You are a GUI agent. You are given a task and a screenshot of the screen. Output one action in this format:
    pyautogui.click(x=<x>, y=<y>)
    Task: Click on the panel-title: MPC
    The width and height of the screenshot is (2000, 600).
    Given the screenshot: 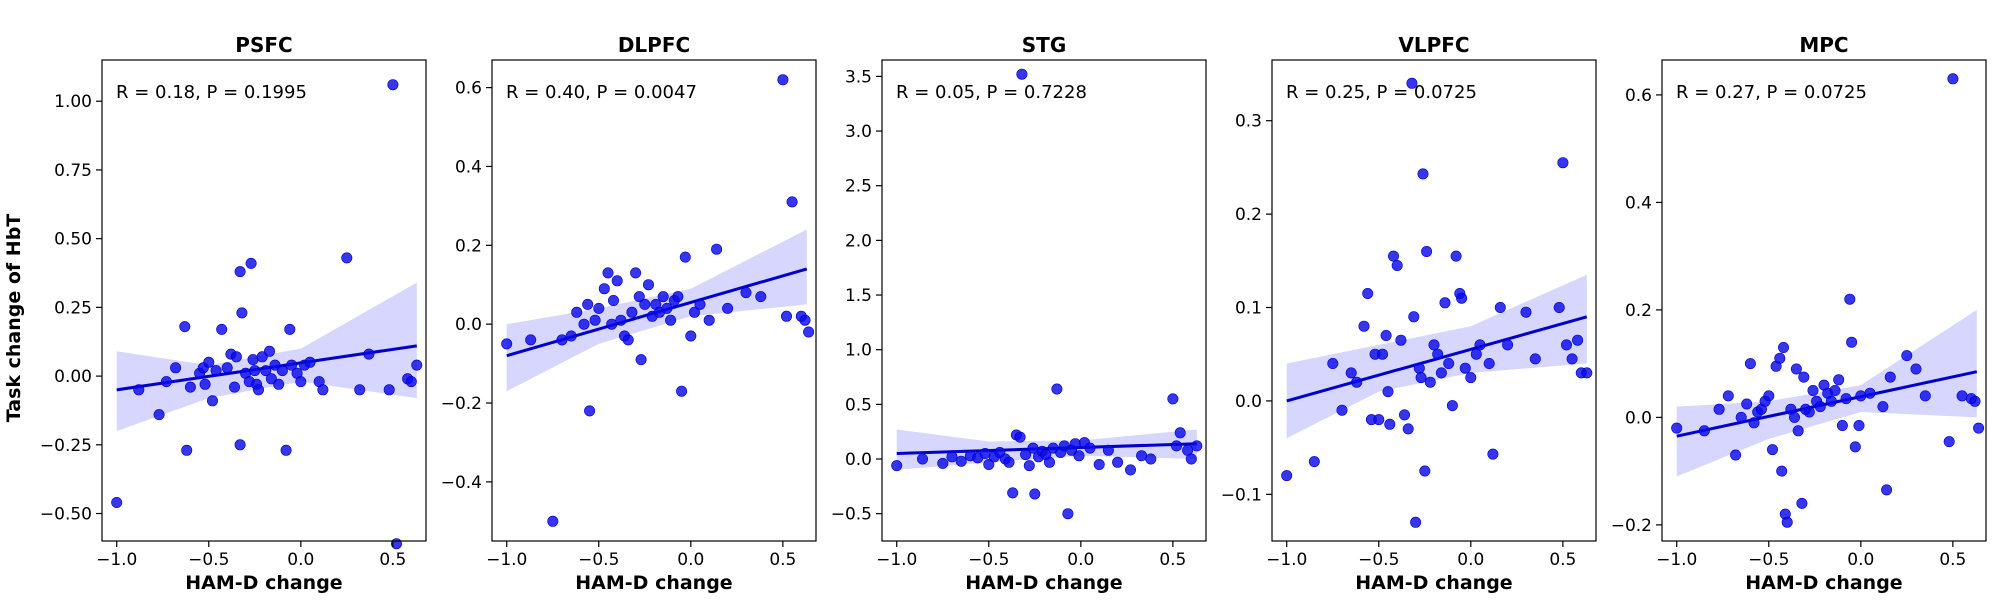 What is the action you would take?
    pyautogui.click(x=1823, y=45)
    